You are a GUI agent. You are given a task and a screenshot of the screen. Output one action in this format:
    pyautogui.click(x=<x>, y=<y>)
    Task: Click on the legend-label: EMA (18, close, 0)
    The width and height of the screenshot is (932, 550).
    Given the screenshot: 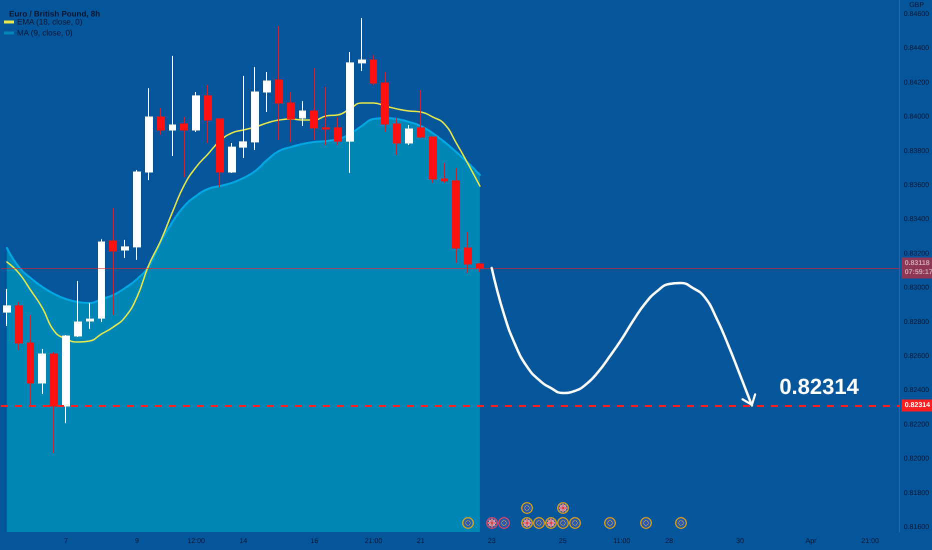 What is the action you would take?
    pyautogui.click(x=50, y=22)
    